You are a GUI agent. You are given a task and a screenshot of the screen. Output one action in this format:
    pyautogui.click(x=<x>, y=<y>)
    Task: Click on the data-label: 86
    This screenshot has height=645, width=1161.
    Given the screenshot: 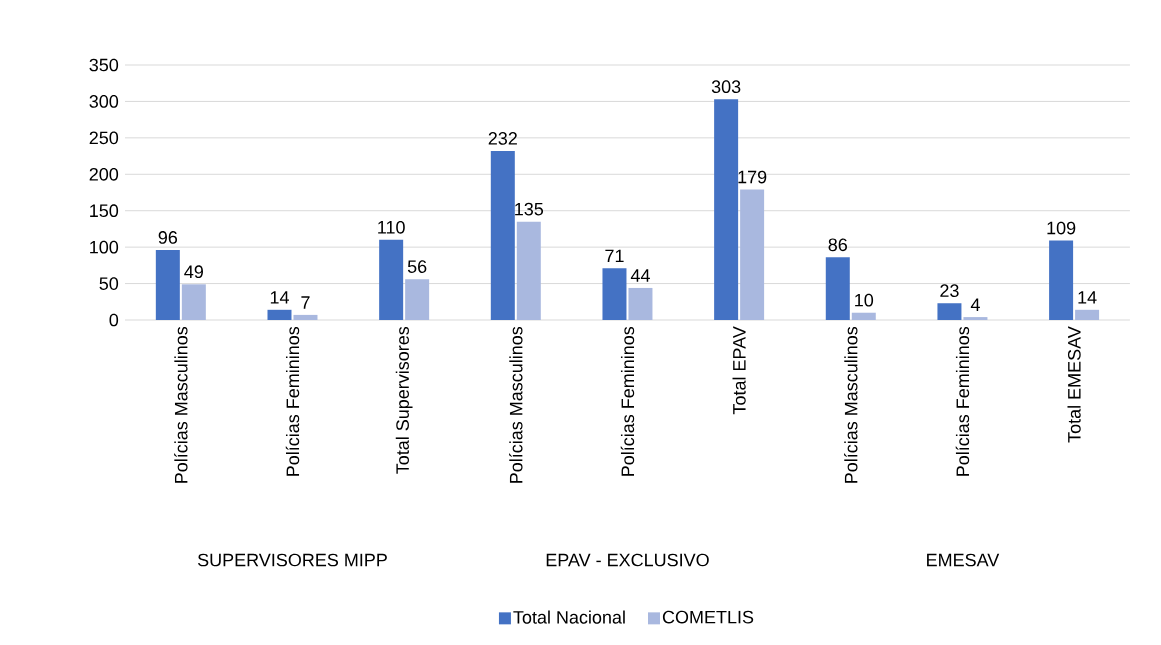 What is the action you would take?
    pyautogui.click(x=837, y=245)
    